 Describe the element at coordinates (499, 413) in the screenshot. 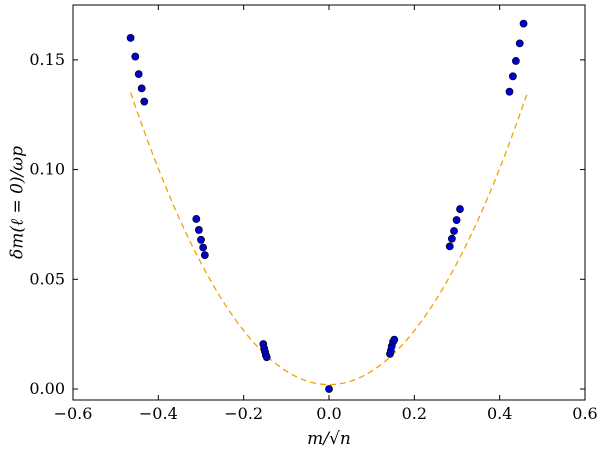

I see `x-tick-label: 0.4` at that location.